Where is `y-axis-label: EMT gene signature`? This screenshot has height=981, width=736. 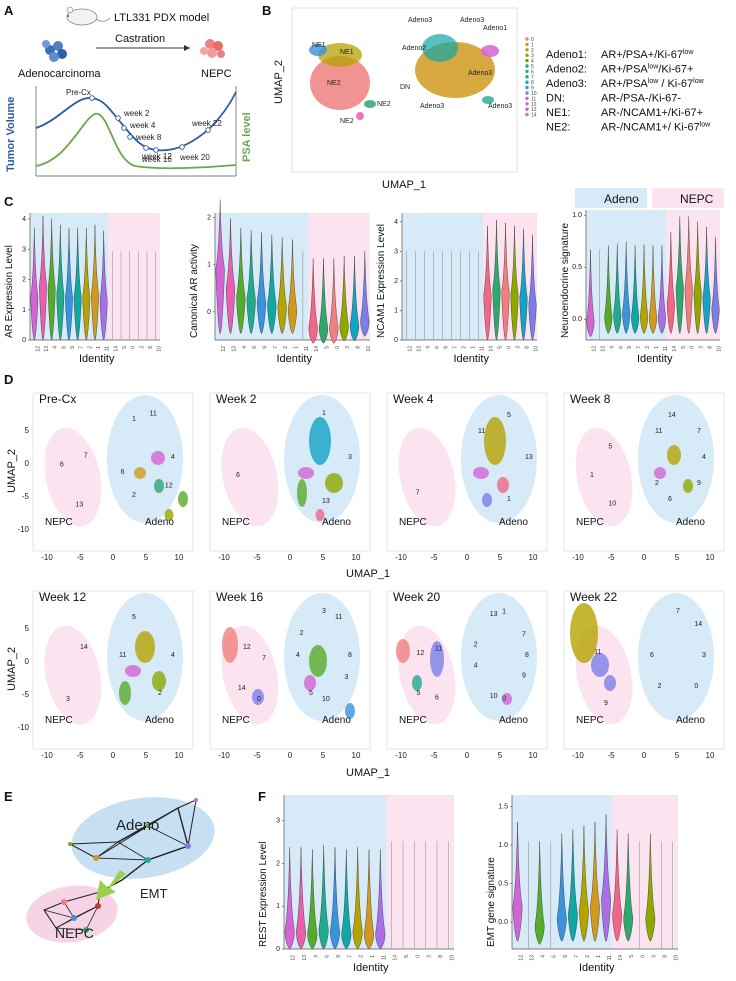
y-axis-label: EMT gene signature is located at coordinates (491, 902).